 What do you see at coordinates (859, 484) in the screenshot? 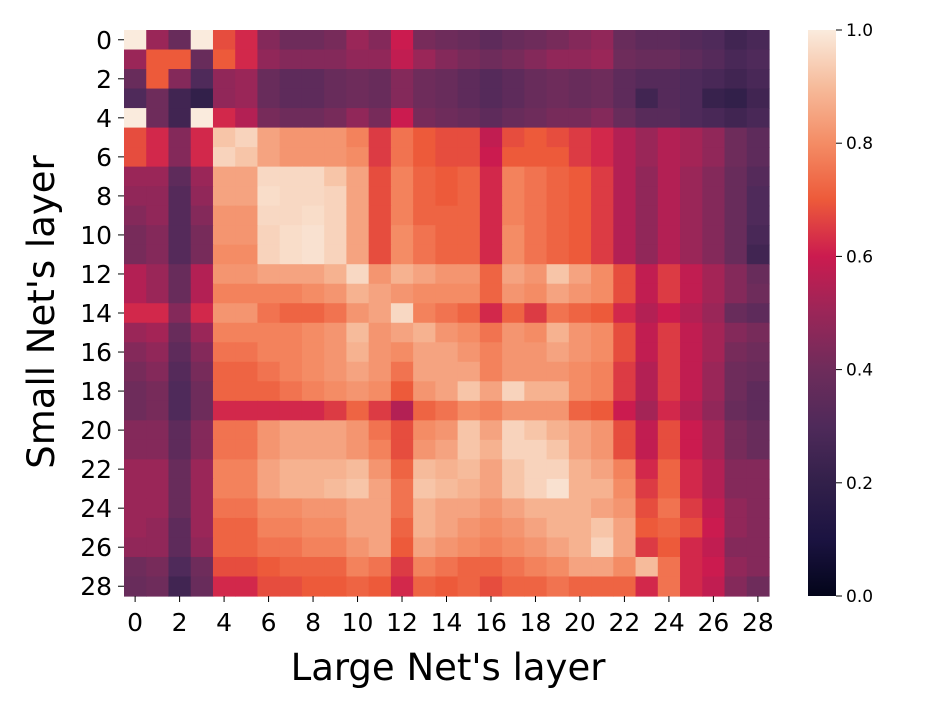
I see `colorbar-tick-label: 0.2` at bounding box center [859, 484].